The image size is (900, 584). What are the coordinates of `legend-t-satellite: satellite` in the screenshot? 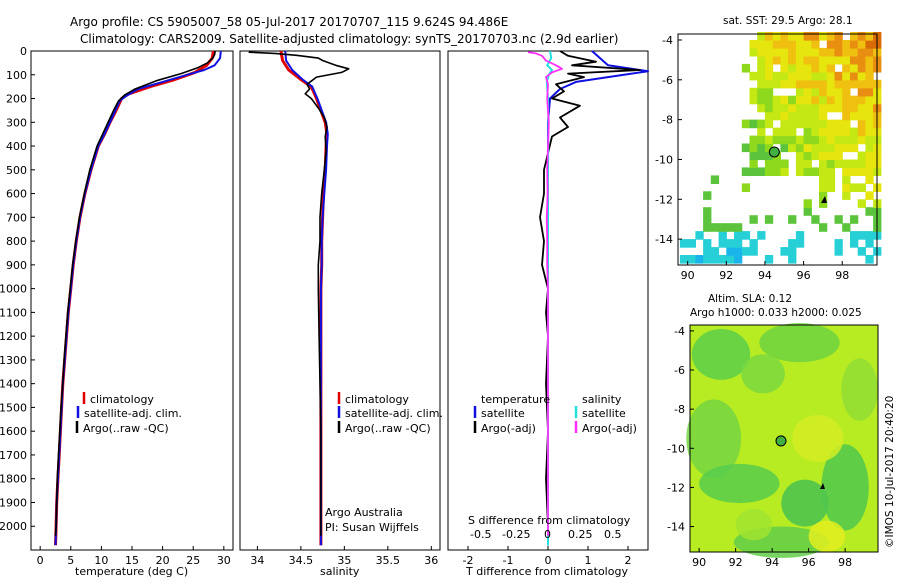 It's located at (503, 413).